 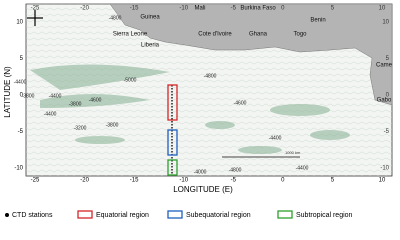 I want to click on country-label: Sierra Leone, so click(x=130, y=35).